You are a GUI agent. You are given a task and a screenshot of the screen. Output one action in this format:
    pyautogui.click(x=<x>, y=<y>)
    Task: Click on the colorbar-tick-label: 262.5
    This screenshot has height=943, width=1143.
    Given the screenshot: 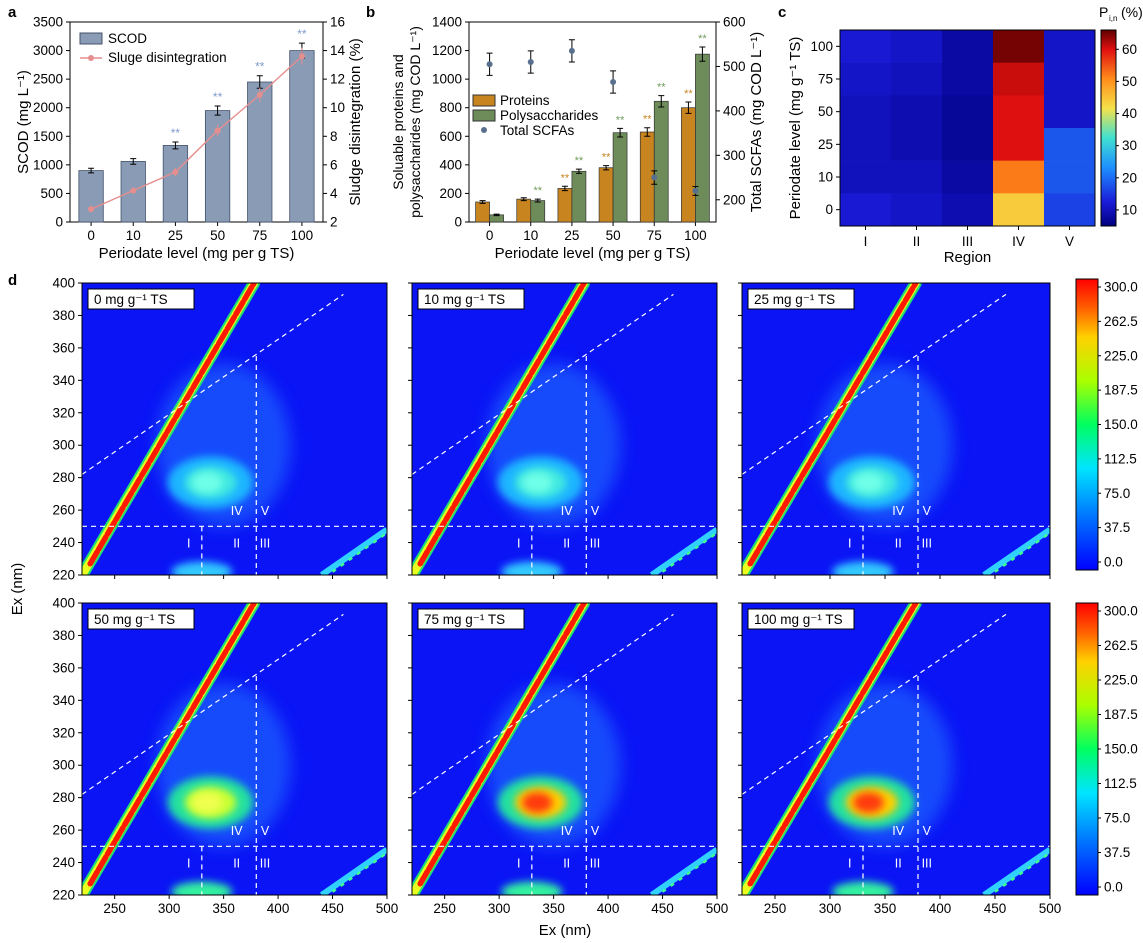 What is the action you would take?
    pyautogui.click(x=1121, y=645)
    